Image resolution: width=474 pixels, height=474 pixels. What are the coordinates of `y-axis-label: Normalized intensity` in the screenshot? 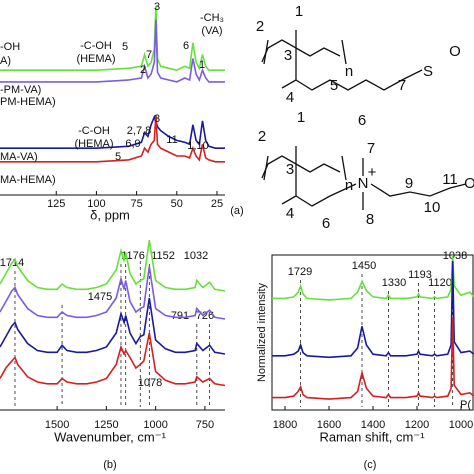 It's located at (262, 332).